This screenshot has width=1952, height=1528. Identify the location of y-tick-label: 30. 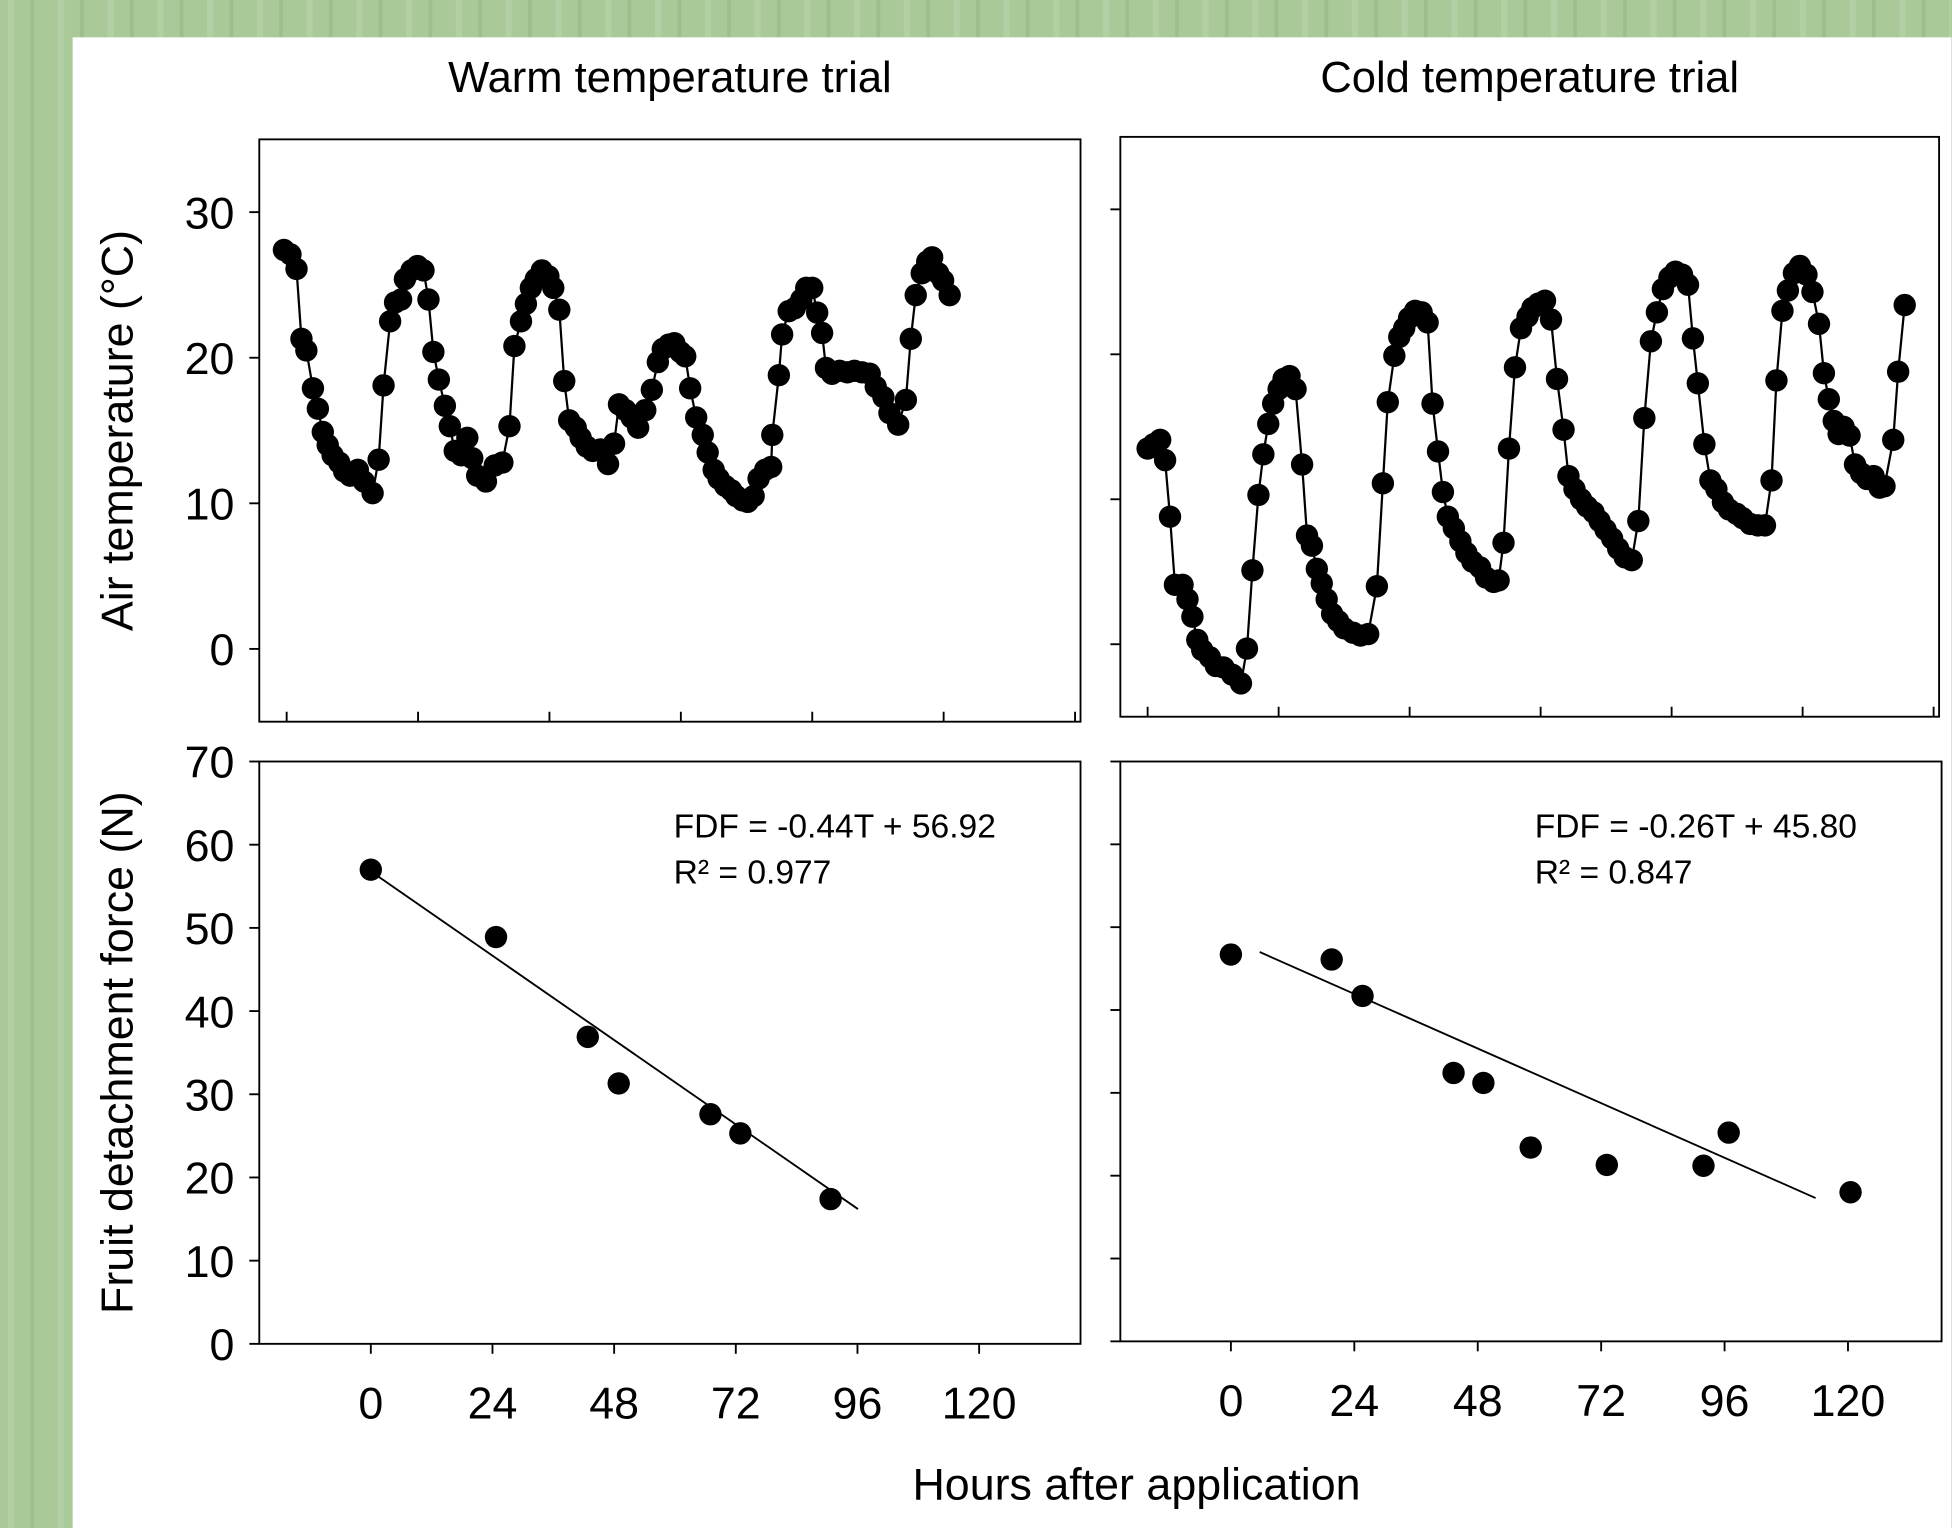
(210, 213).